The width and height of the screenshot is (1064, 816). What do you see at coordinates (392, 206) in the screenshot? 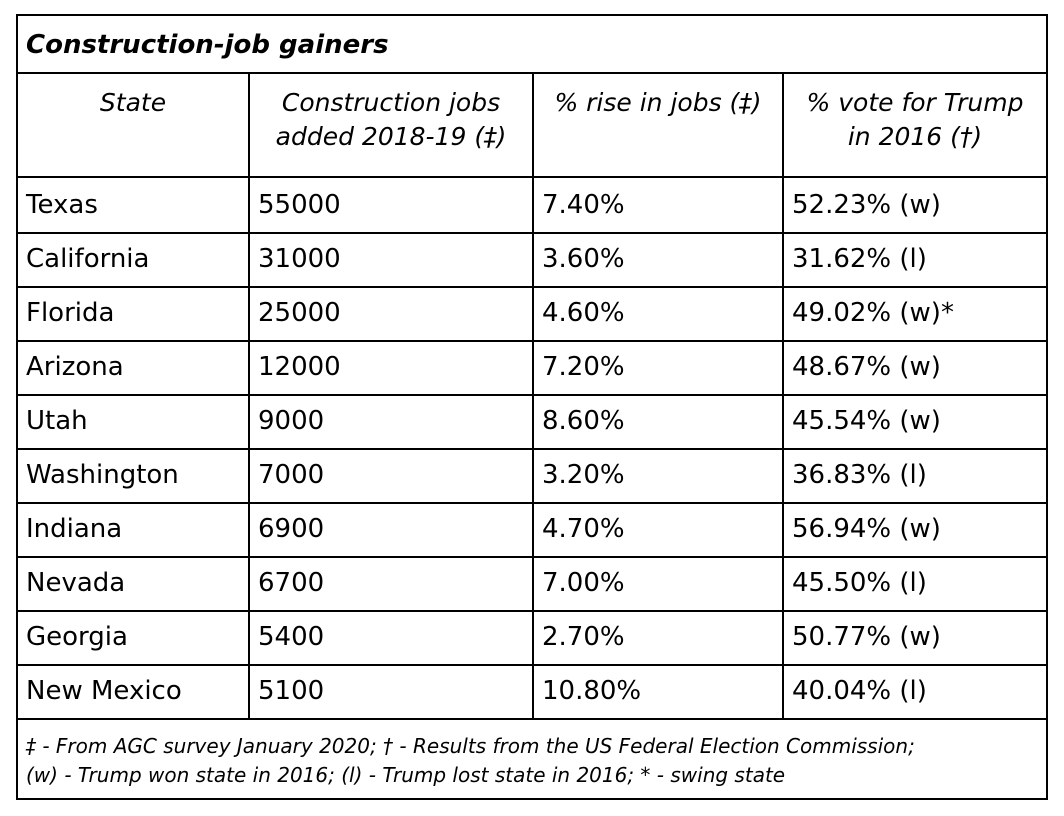
I see `jobs-added-cell: 55000` at bounding box center [392, 206].